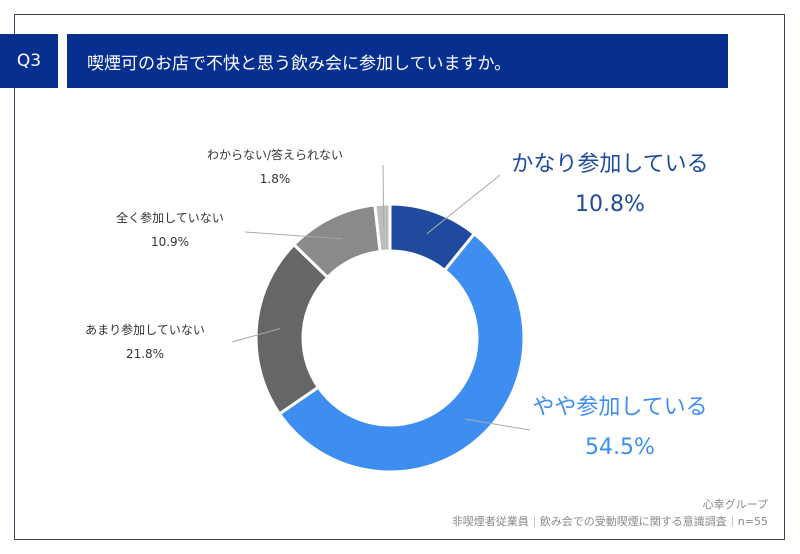  Describe the element at coordinates (29, 61) in the screenshot. I see `question-number: Q3` at that location.